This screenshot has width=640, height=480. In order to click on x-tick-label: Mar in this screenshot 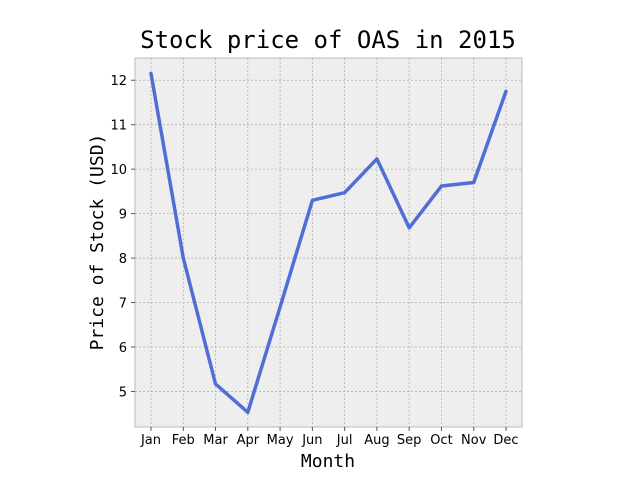, I will do `click(215, 440)`.